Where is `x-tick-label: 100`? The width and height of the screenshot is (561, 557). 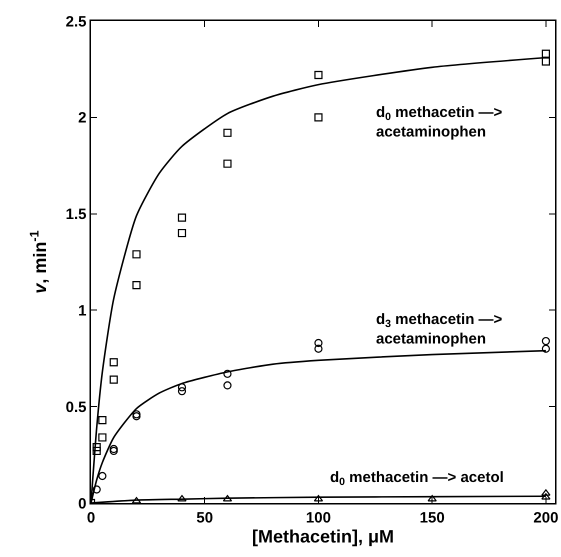
x-tick-label: 100 is located at coordinates (318, 518).